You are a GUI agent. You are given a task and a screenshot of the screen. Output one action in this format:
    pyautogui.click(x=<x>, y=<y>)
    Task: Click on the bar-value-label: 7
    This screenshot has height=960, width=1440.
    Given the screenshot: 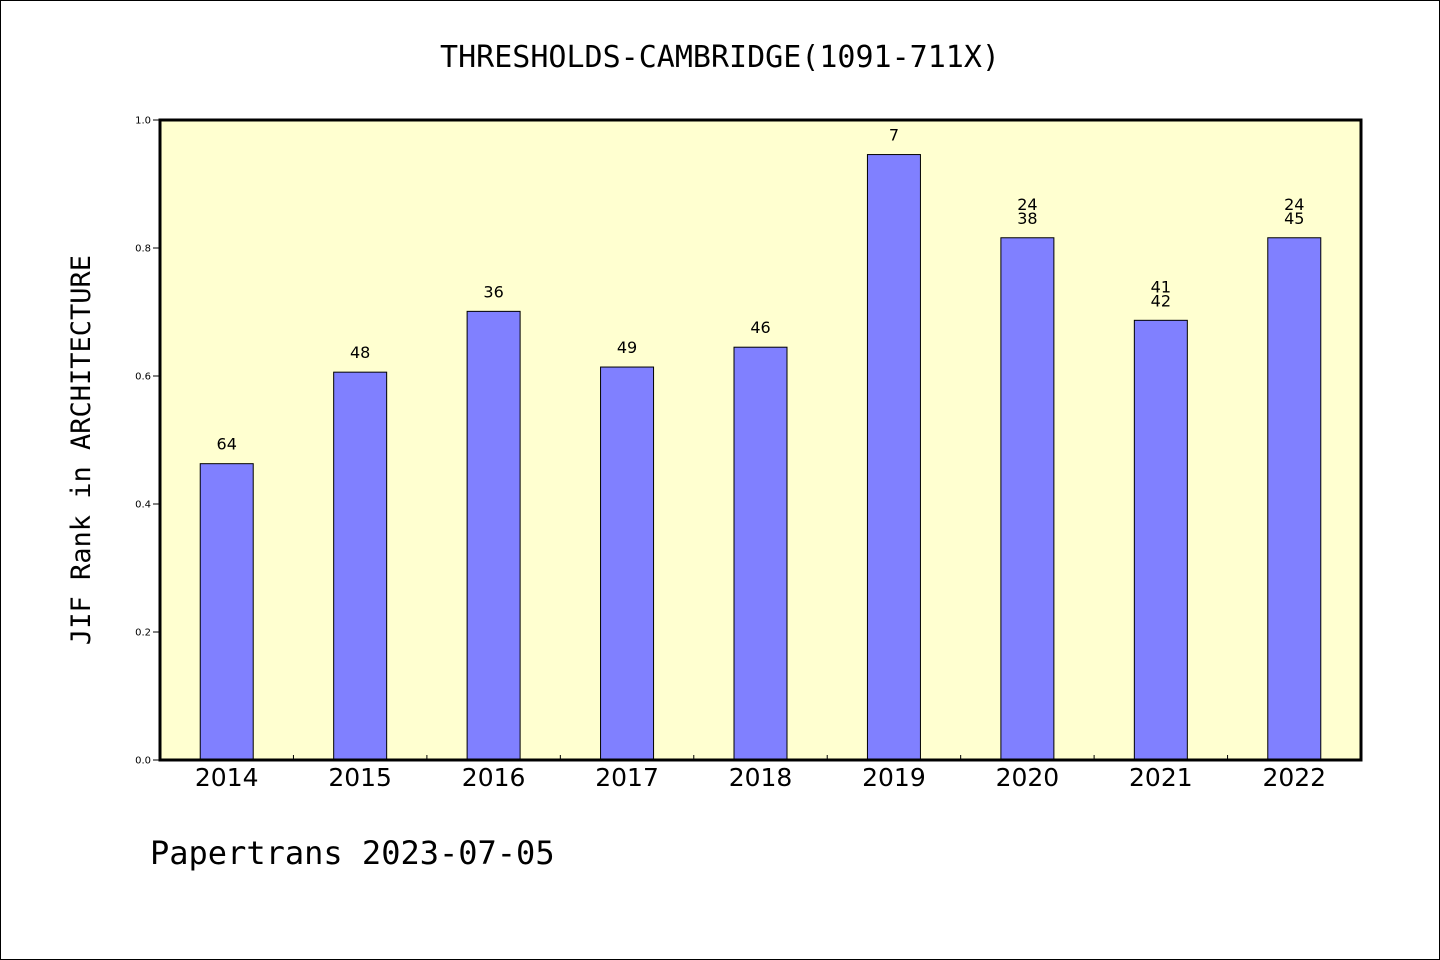 What is the action you would take?
    pyautogui.click(x=894, y=135)
    